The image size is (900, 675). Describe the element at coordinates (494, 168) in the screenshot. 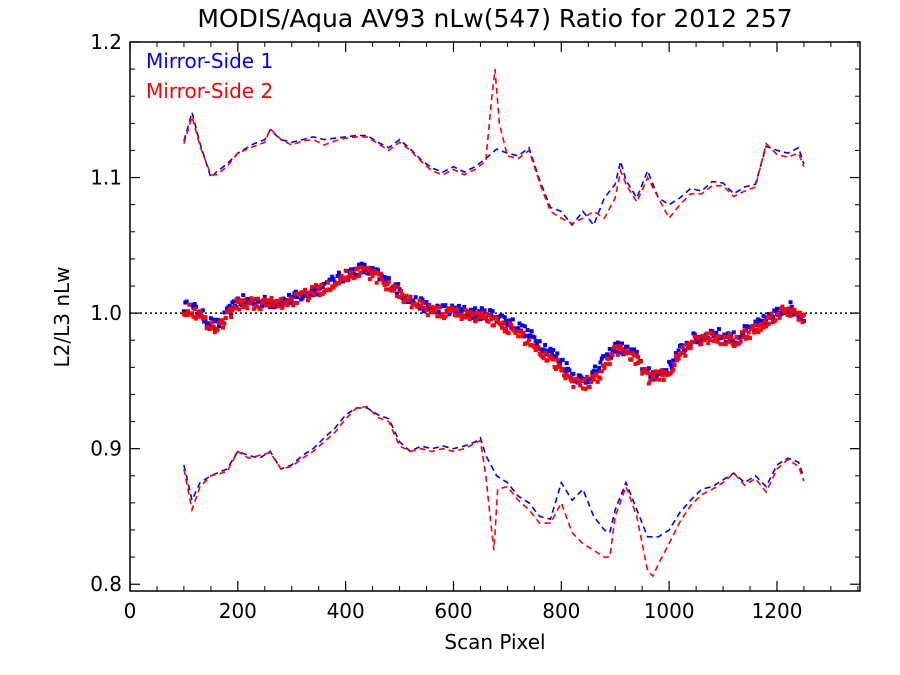

I see `mirror-side-1-upper-line` at that location.